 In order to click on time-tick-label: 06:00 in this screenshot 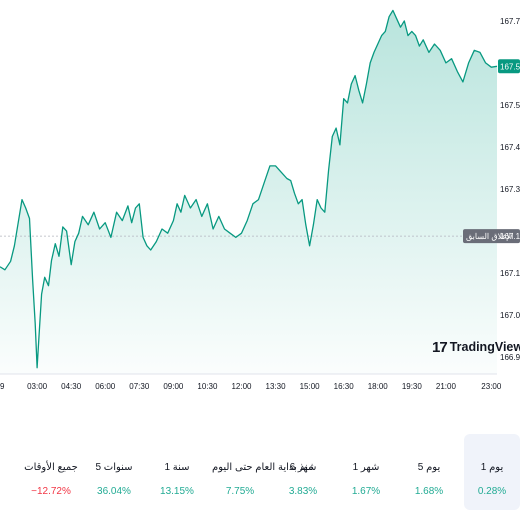, I will do `click(105, 386)`.